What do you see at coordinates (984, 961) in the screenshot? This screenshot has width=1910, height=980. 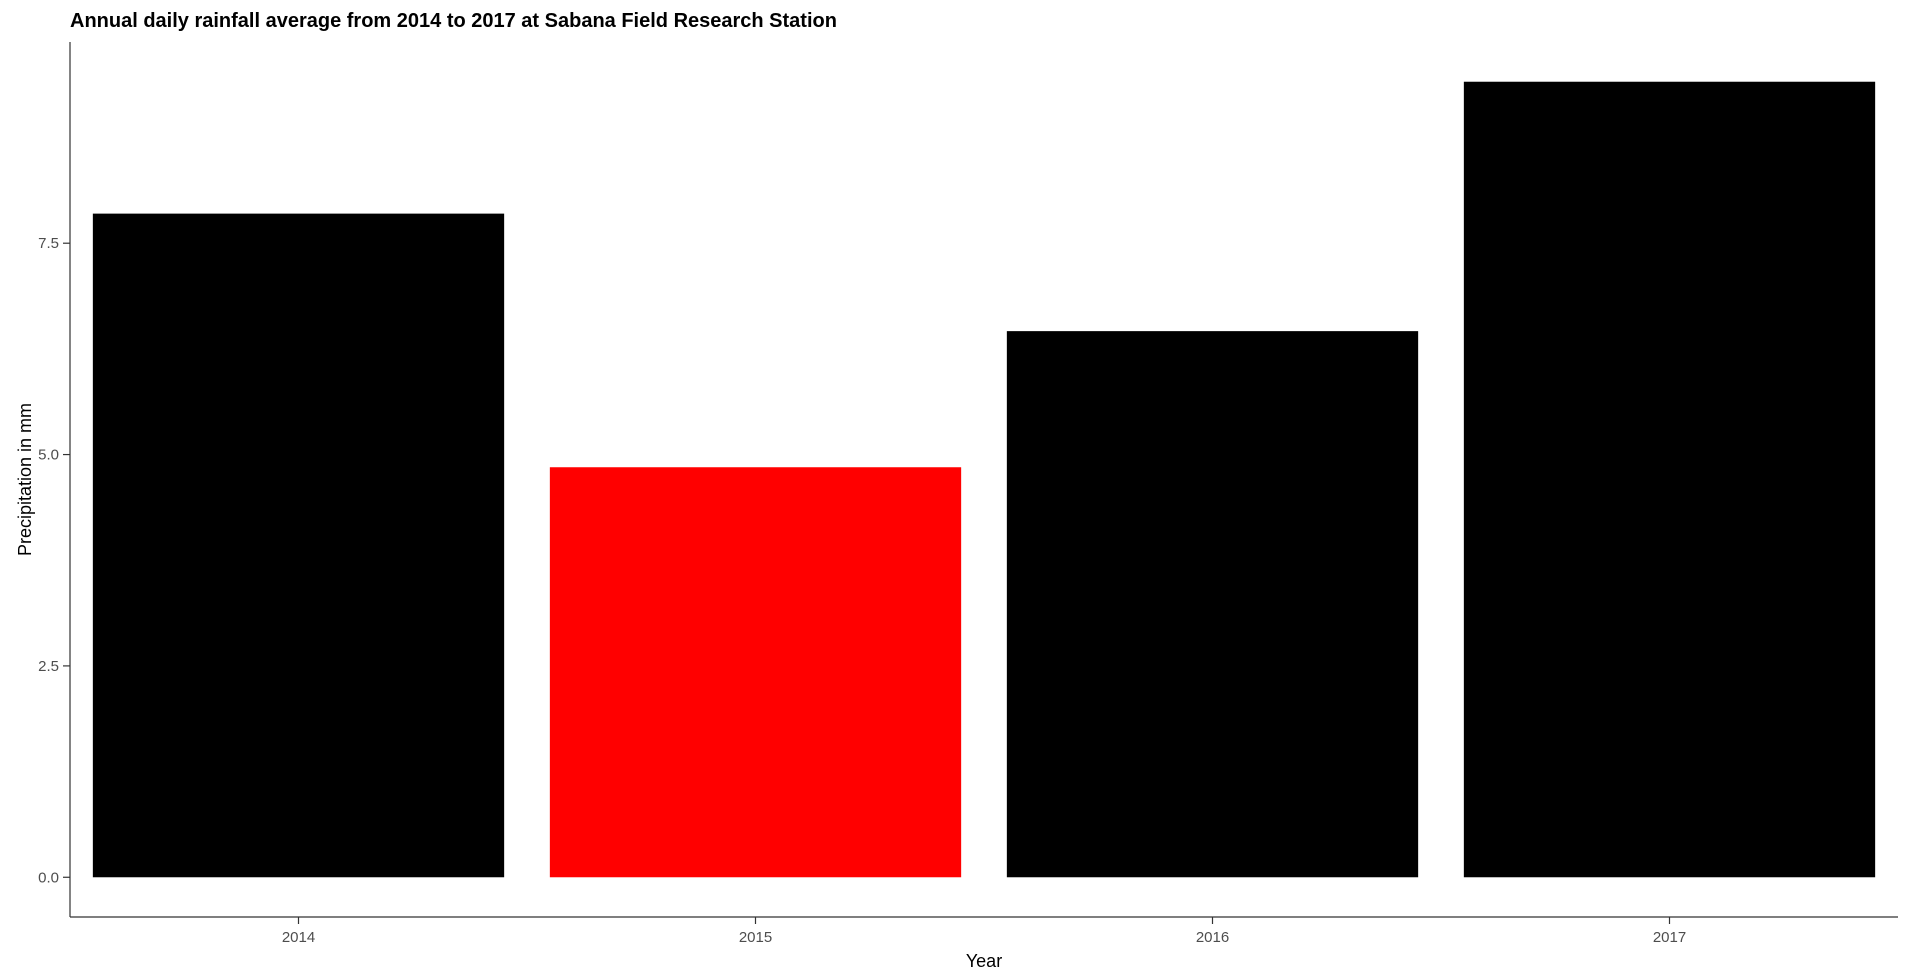 I see `x-axis-title: Year` at bounding box center [984, 961].